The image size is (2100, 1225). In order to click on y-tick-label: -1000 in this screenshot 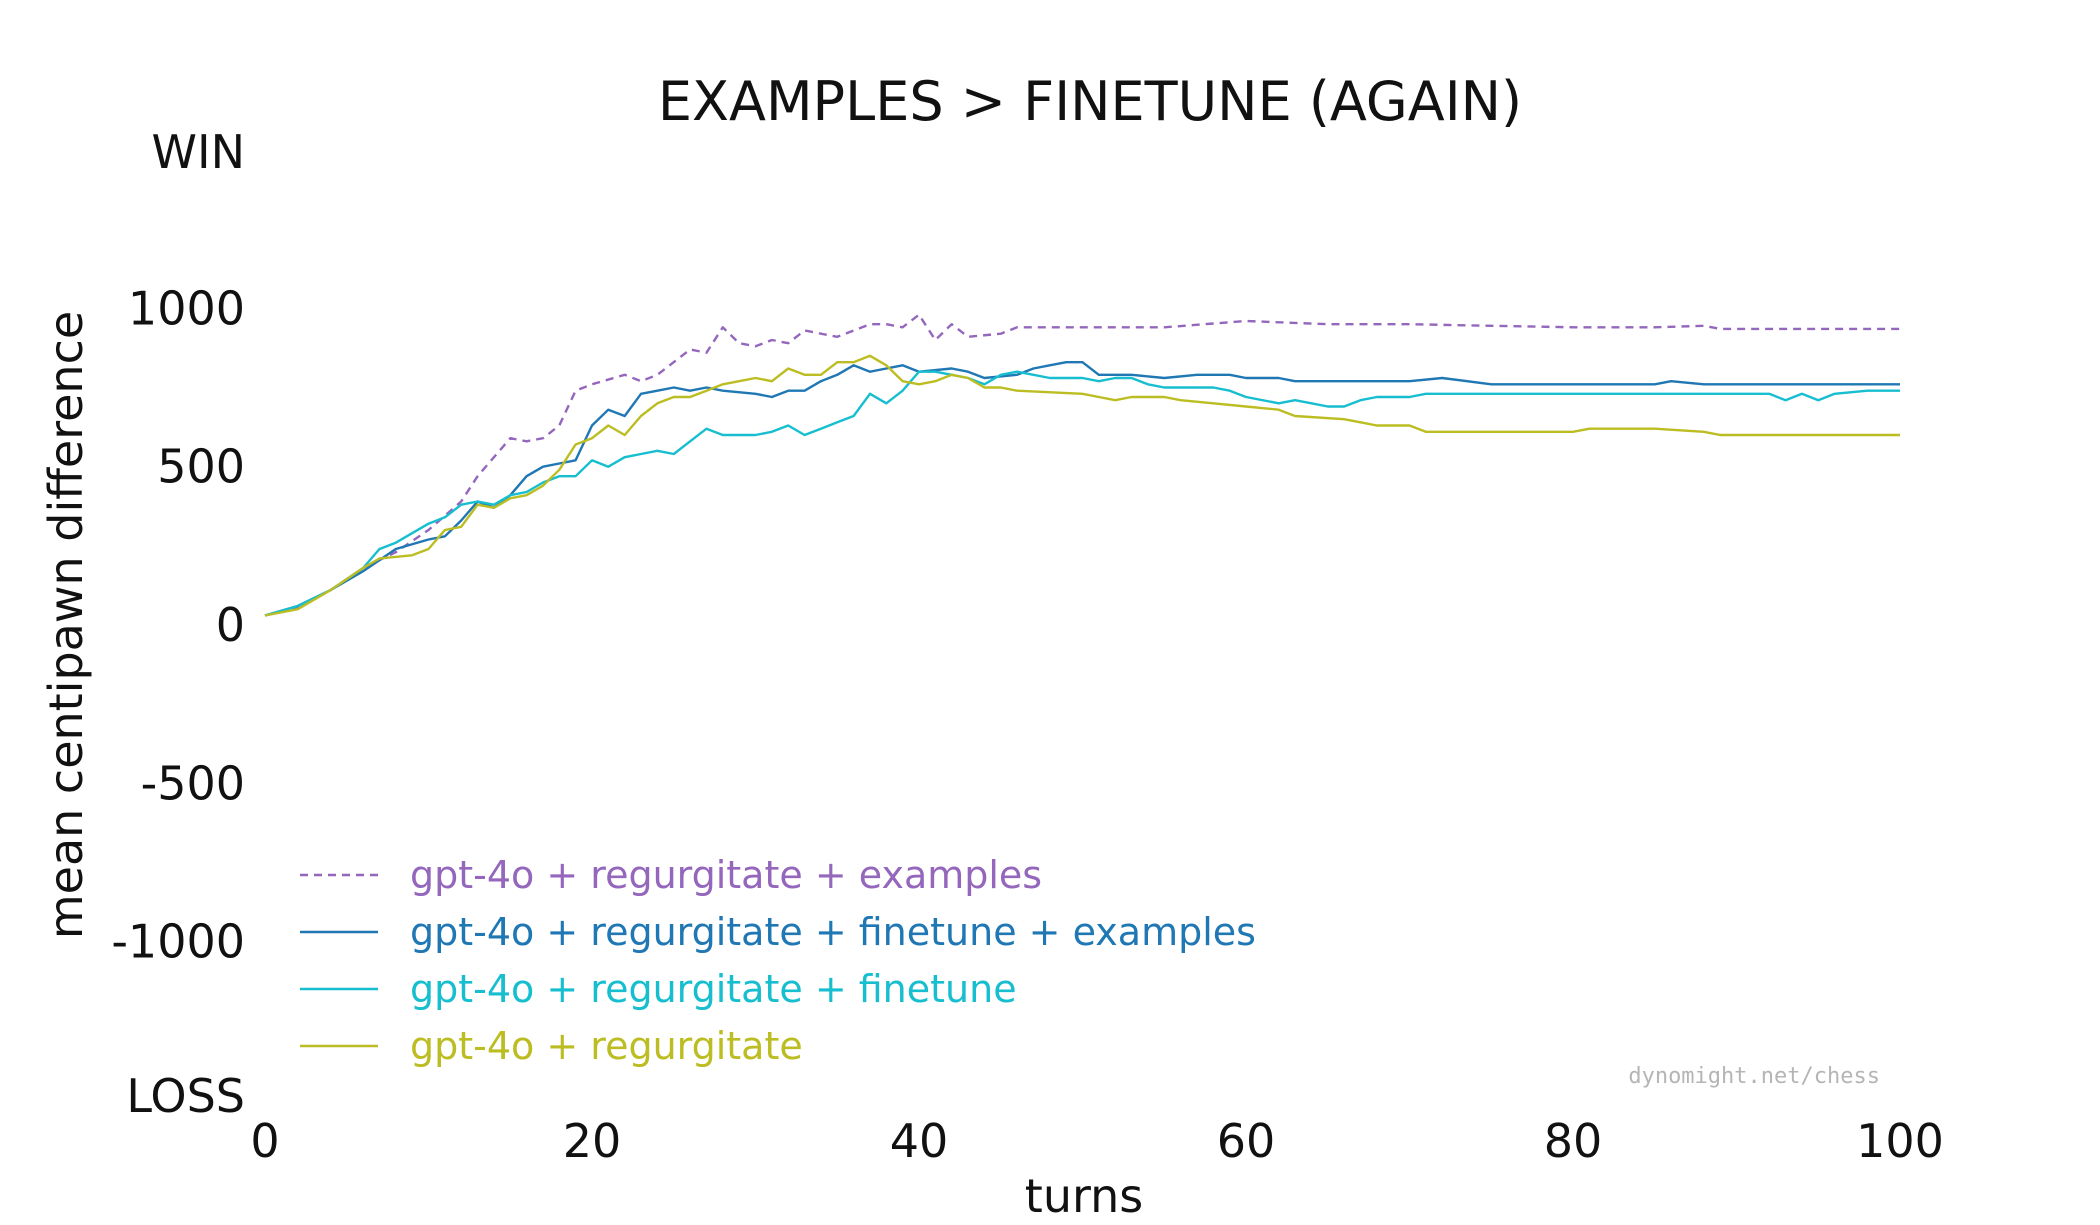, I will do `click(178, 942)`.